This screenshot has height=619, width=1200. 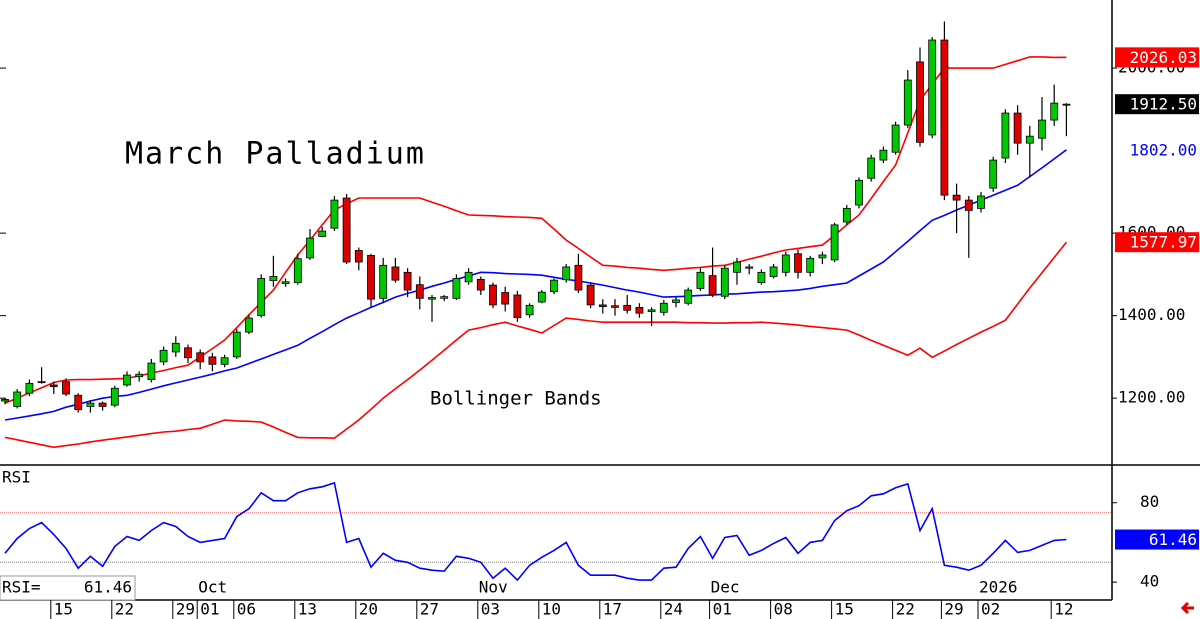 I want to click on x-tick-label: 17, so click(x=612, y=609).